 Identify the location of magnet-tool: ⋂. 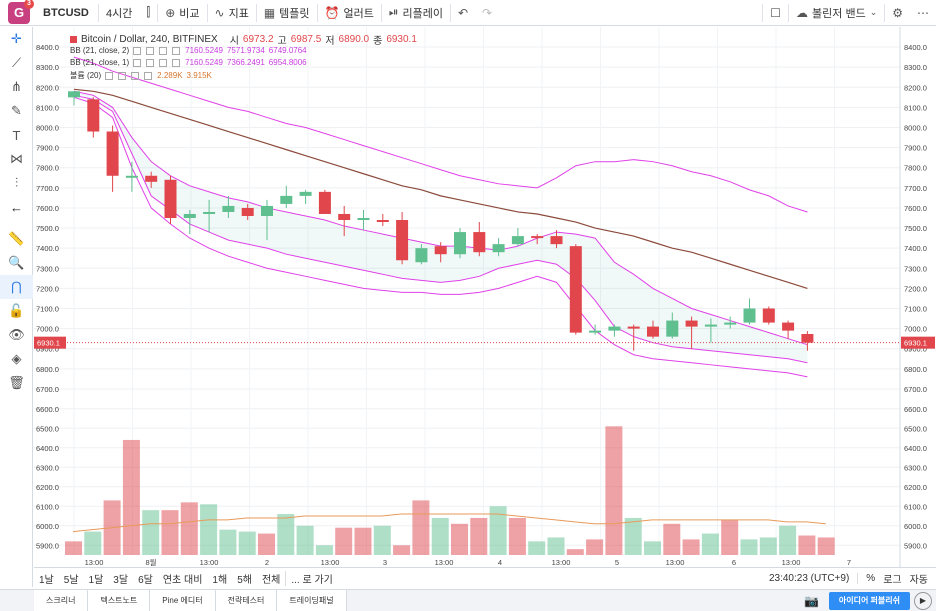
(16, 287).